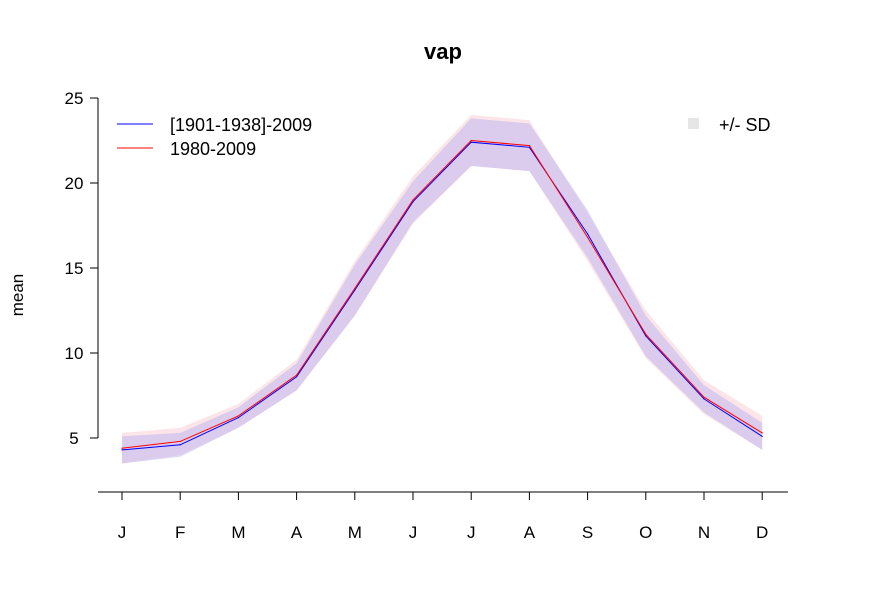  Describe the element at coordinates (693, 123) in the screenshot. I see `band-legend-swatch` at that location.